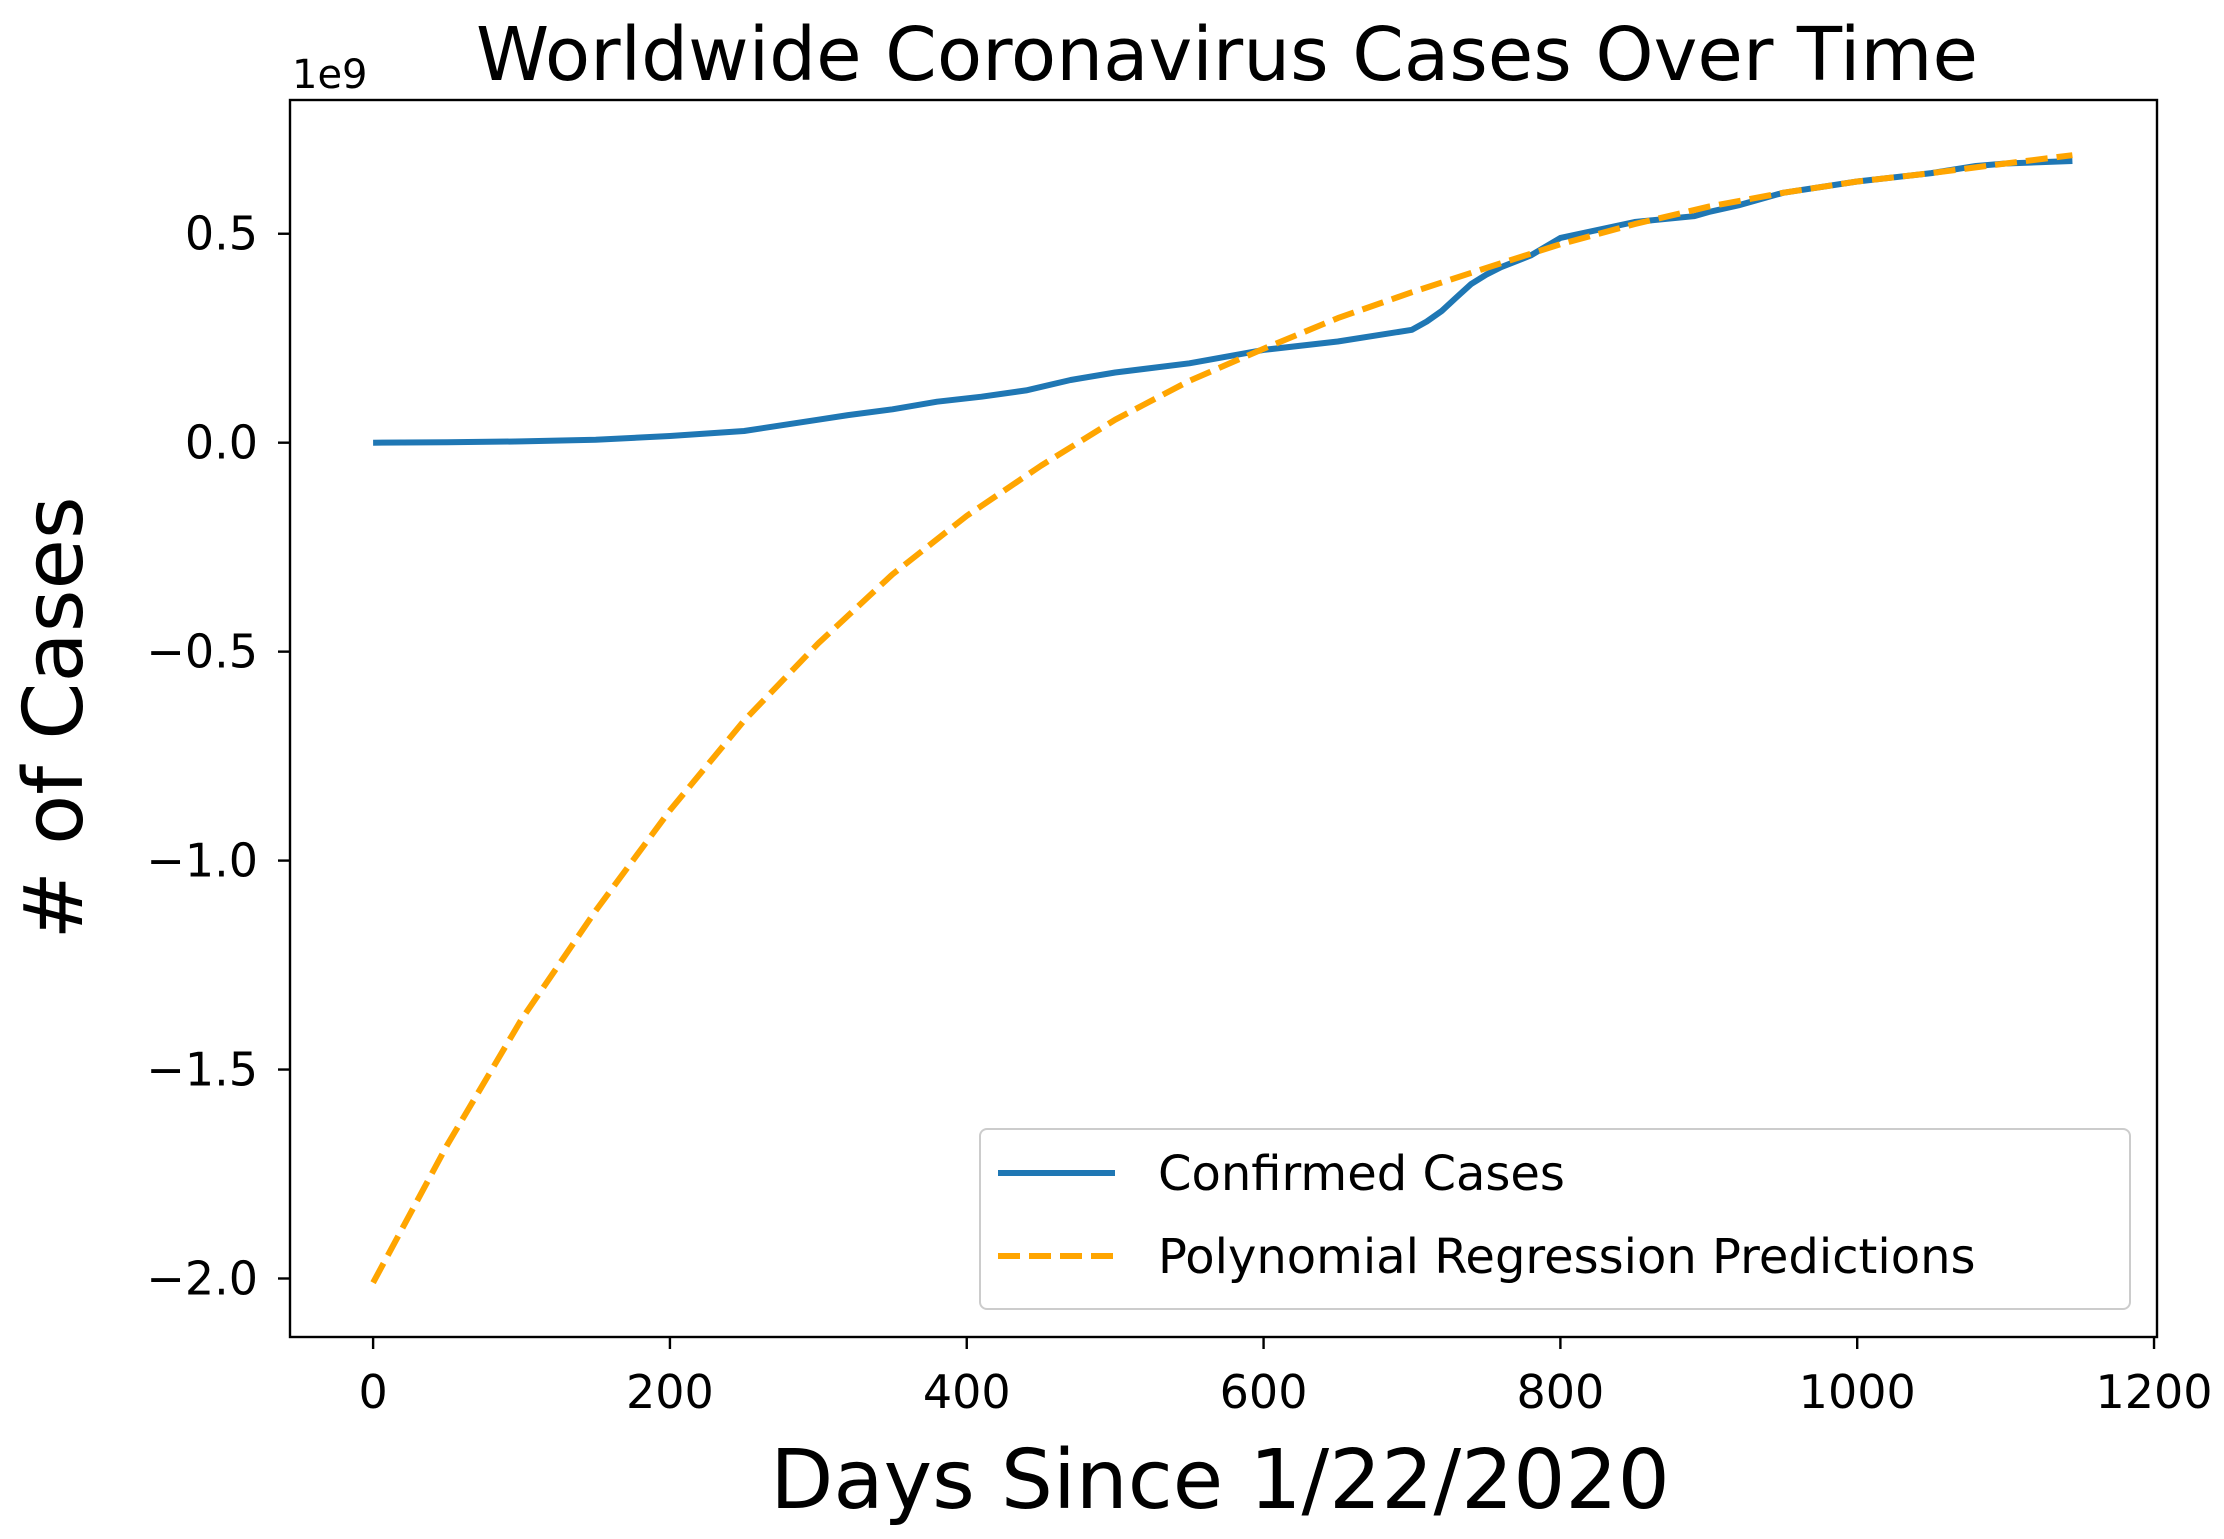  I want to click on y-tick-label: −0.5, so click(202, 652).